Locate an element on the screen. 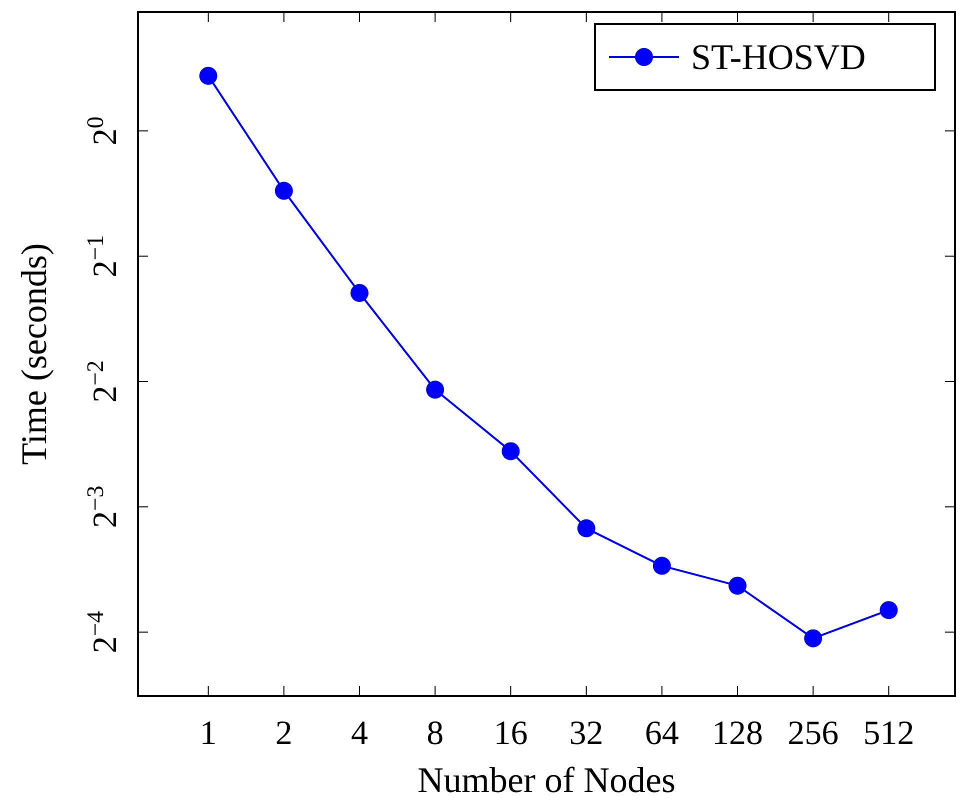 This screenshot has height=808, width=968. x-tick-label: 512 is located at coordinates (888, 733).